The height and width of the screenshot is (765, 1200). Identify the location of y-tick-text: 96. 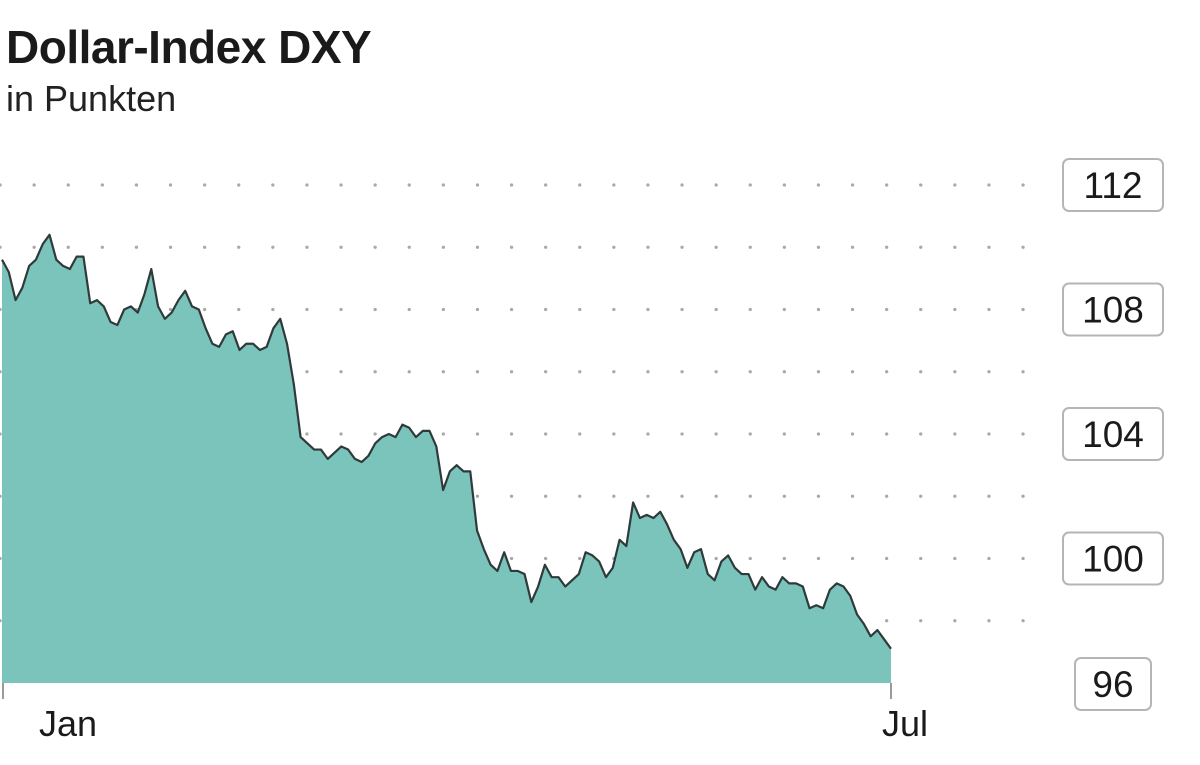
(1112, 684).